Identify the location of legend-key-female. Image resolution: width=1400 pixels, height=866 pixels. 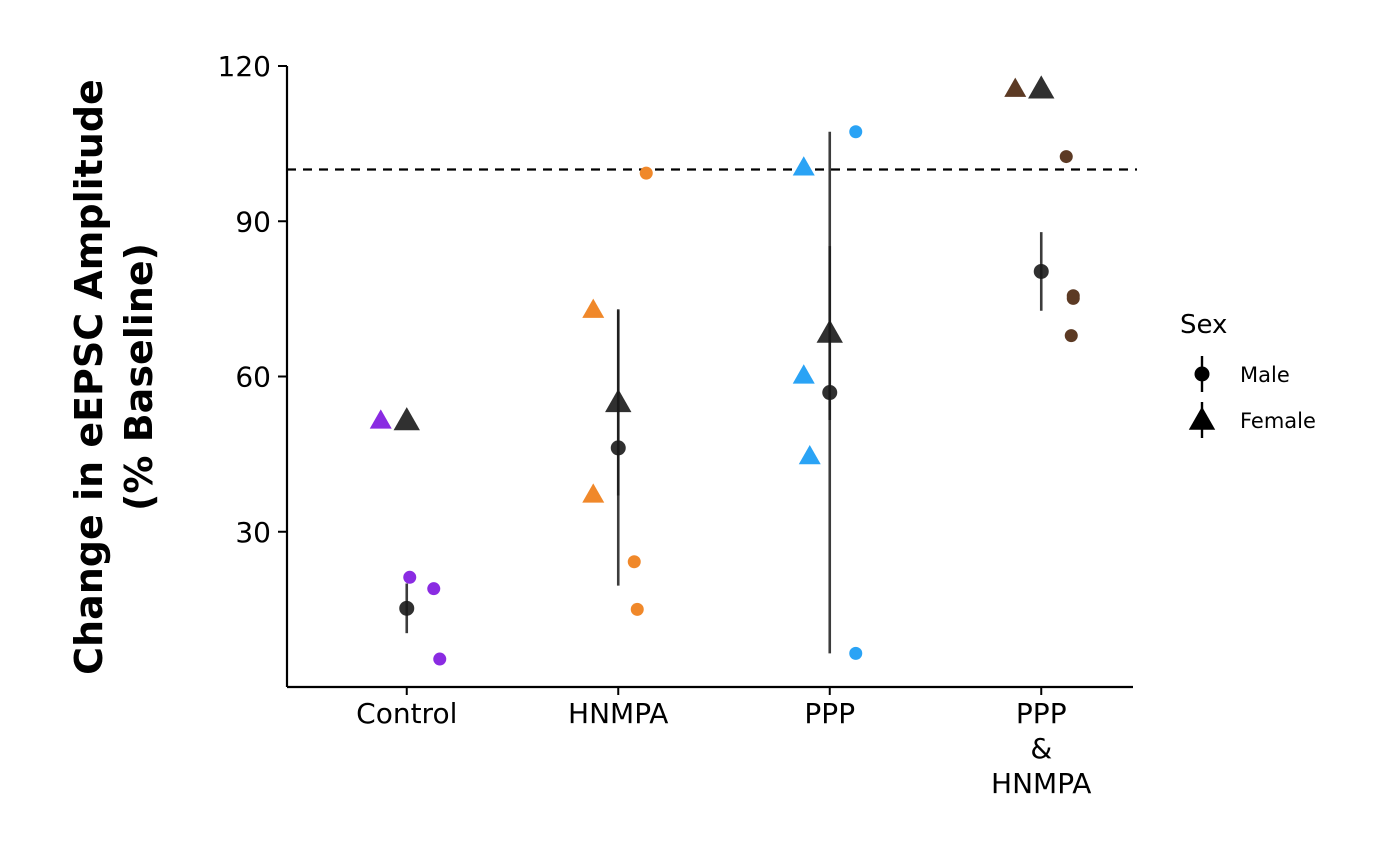
(1202, 420).